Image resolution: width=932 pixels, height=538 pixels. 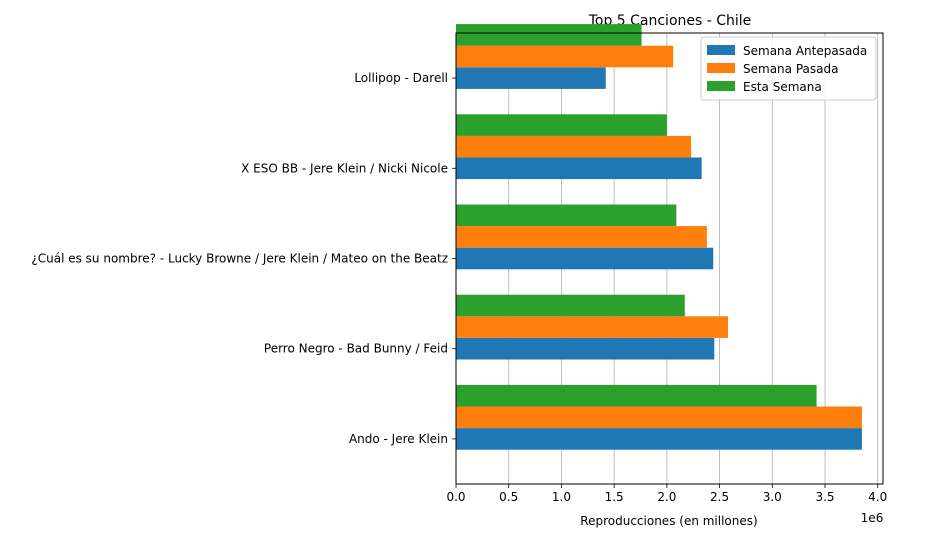 I want to click on y-tick-label: Perro Negro - Bad Bunny / Feid, so click(x=356, y=349).